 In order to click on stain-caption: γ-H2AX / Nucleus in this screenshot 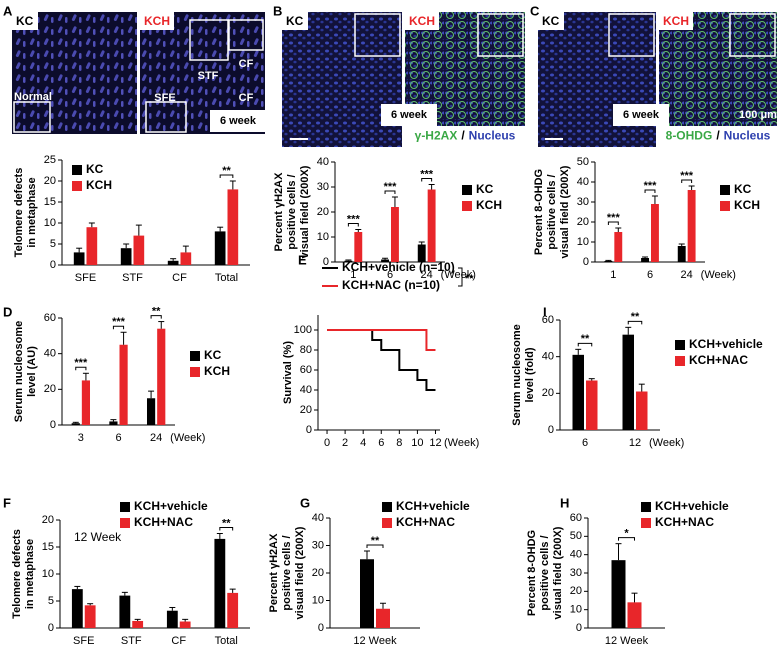, I will do `click(465, 136)`.